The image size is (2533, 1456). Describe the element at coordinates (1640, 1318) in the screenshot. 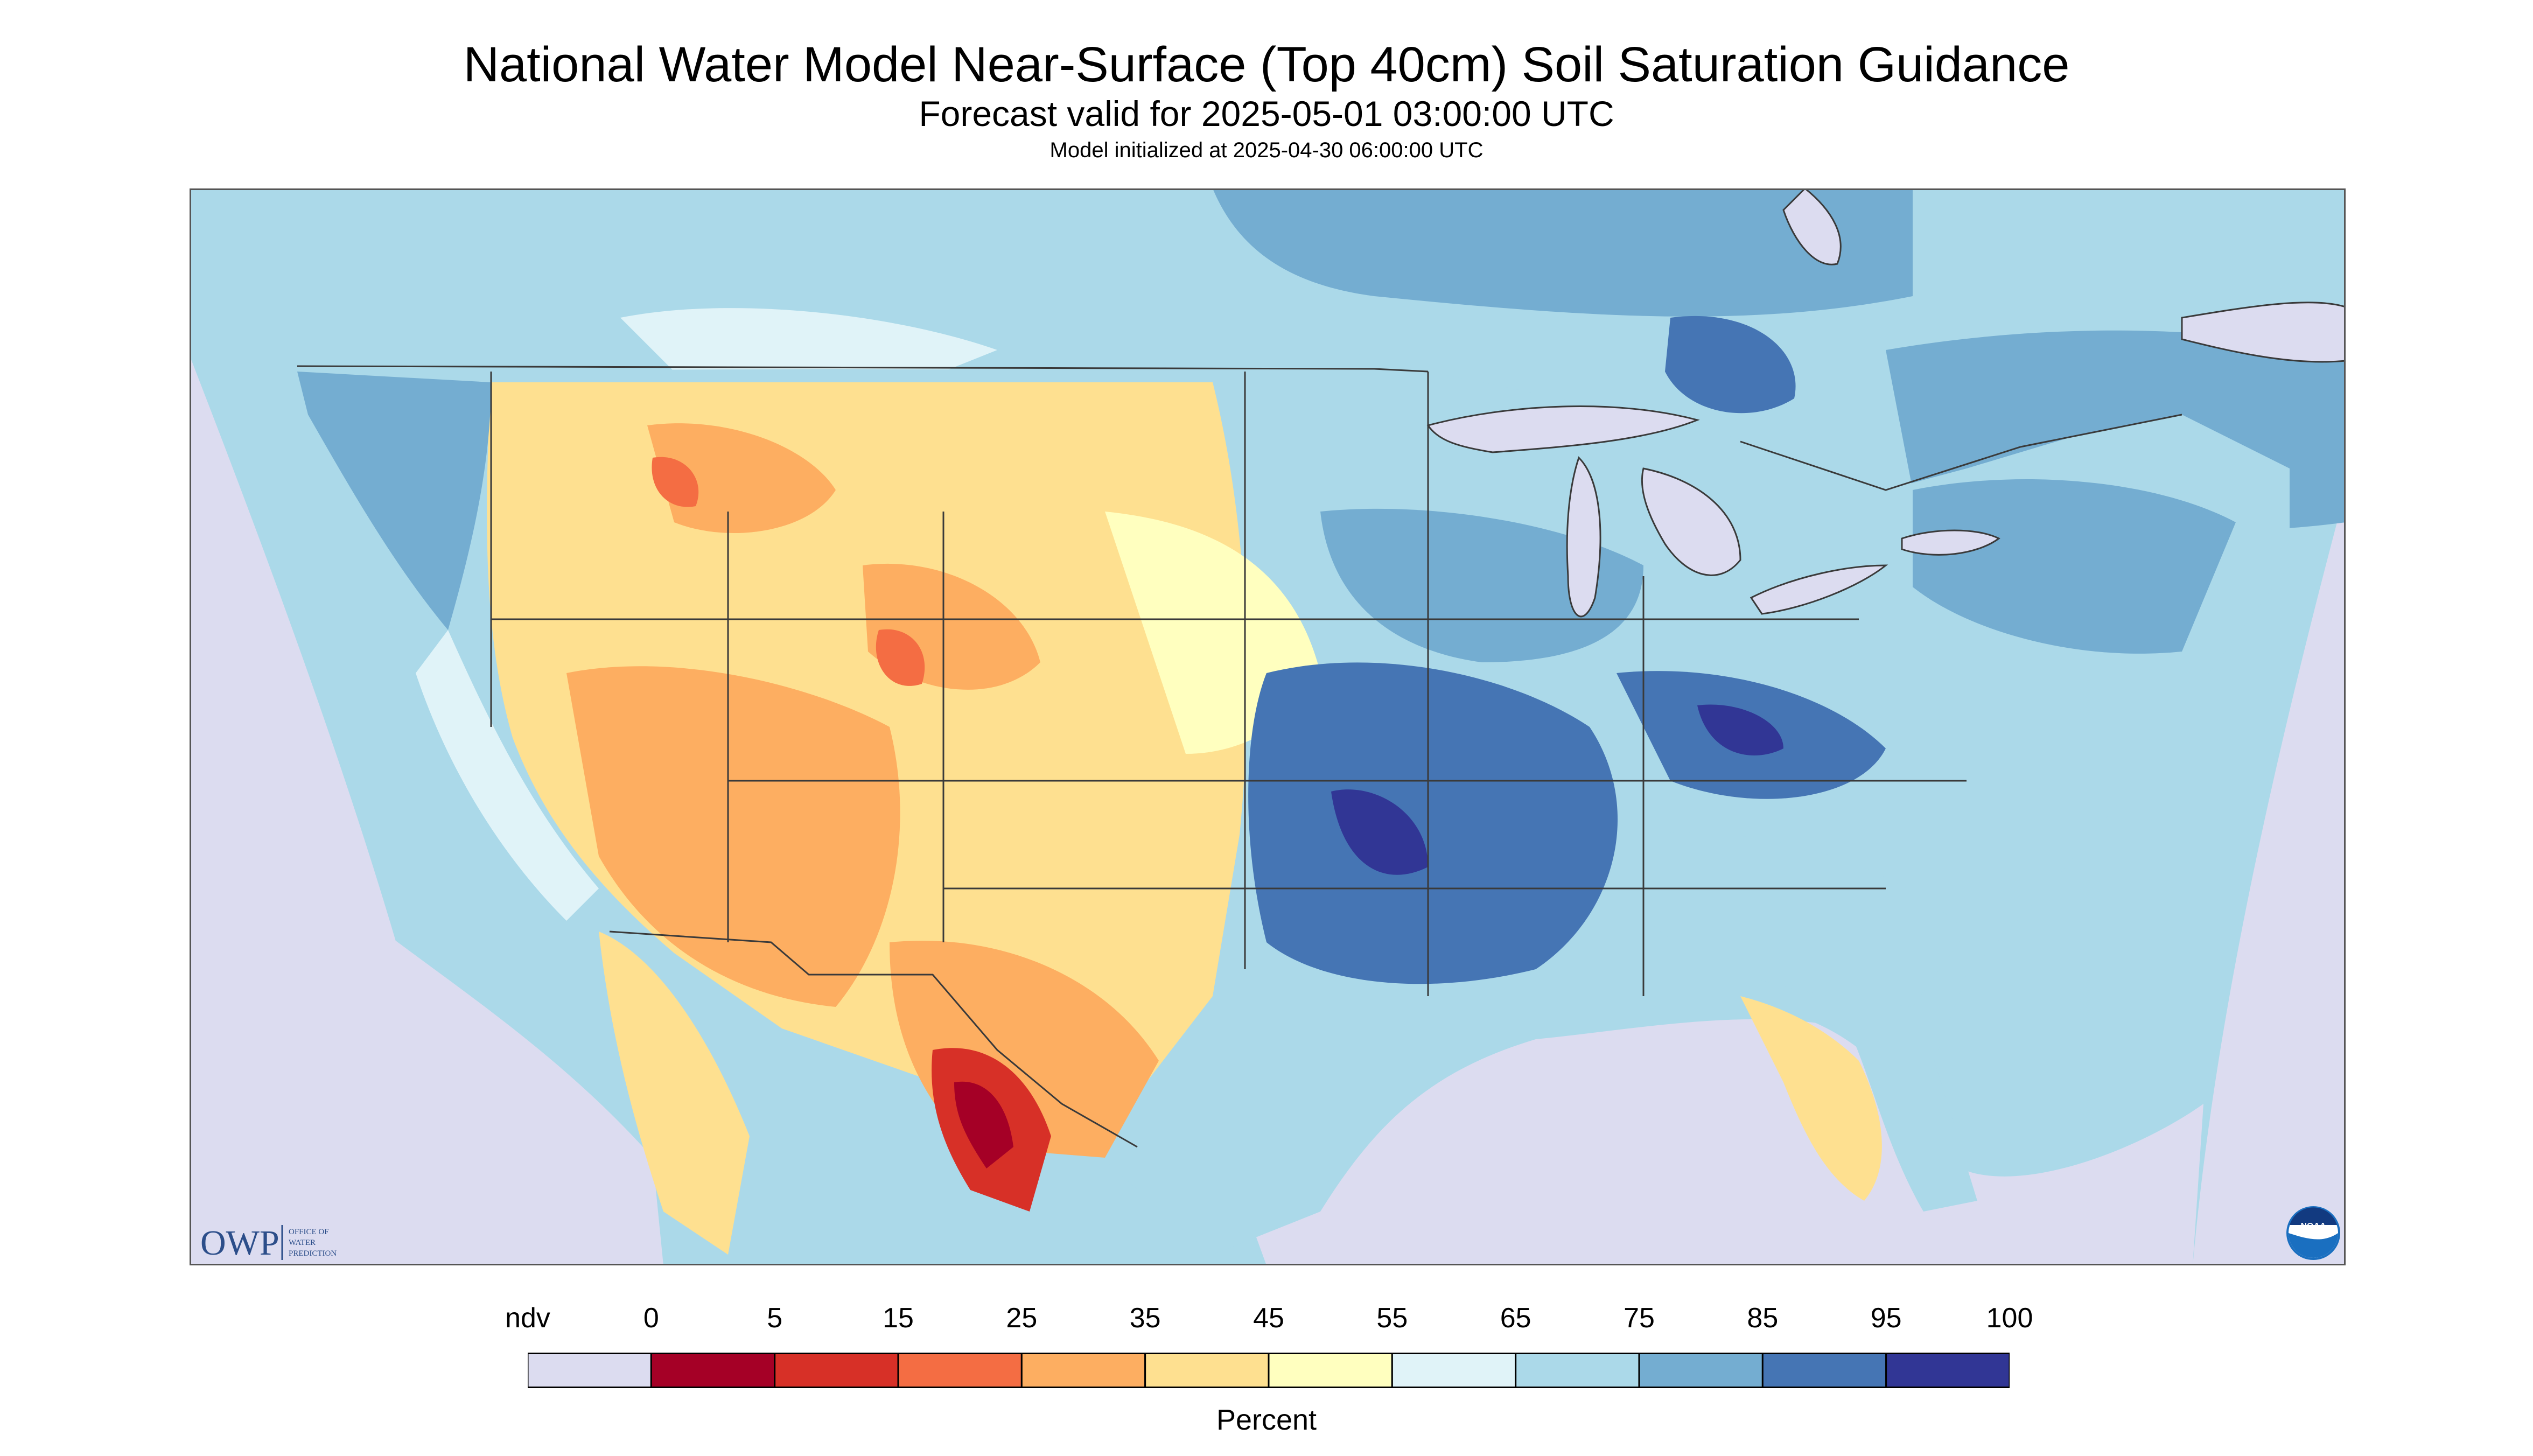

I see `legend-tick-75: 75` at that location.